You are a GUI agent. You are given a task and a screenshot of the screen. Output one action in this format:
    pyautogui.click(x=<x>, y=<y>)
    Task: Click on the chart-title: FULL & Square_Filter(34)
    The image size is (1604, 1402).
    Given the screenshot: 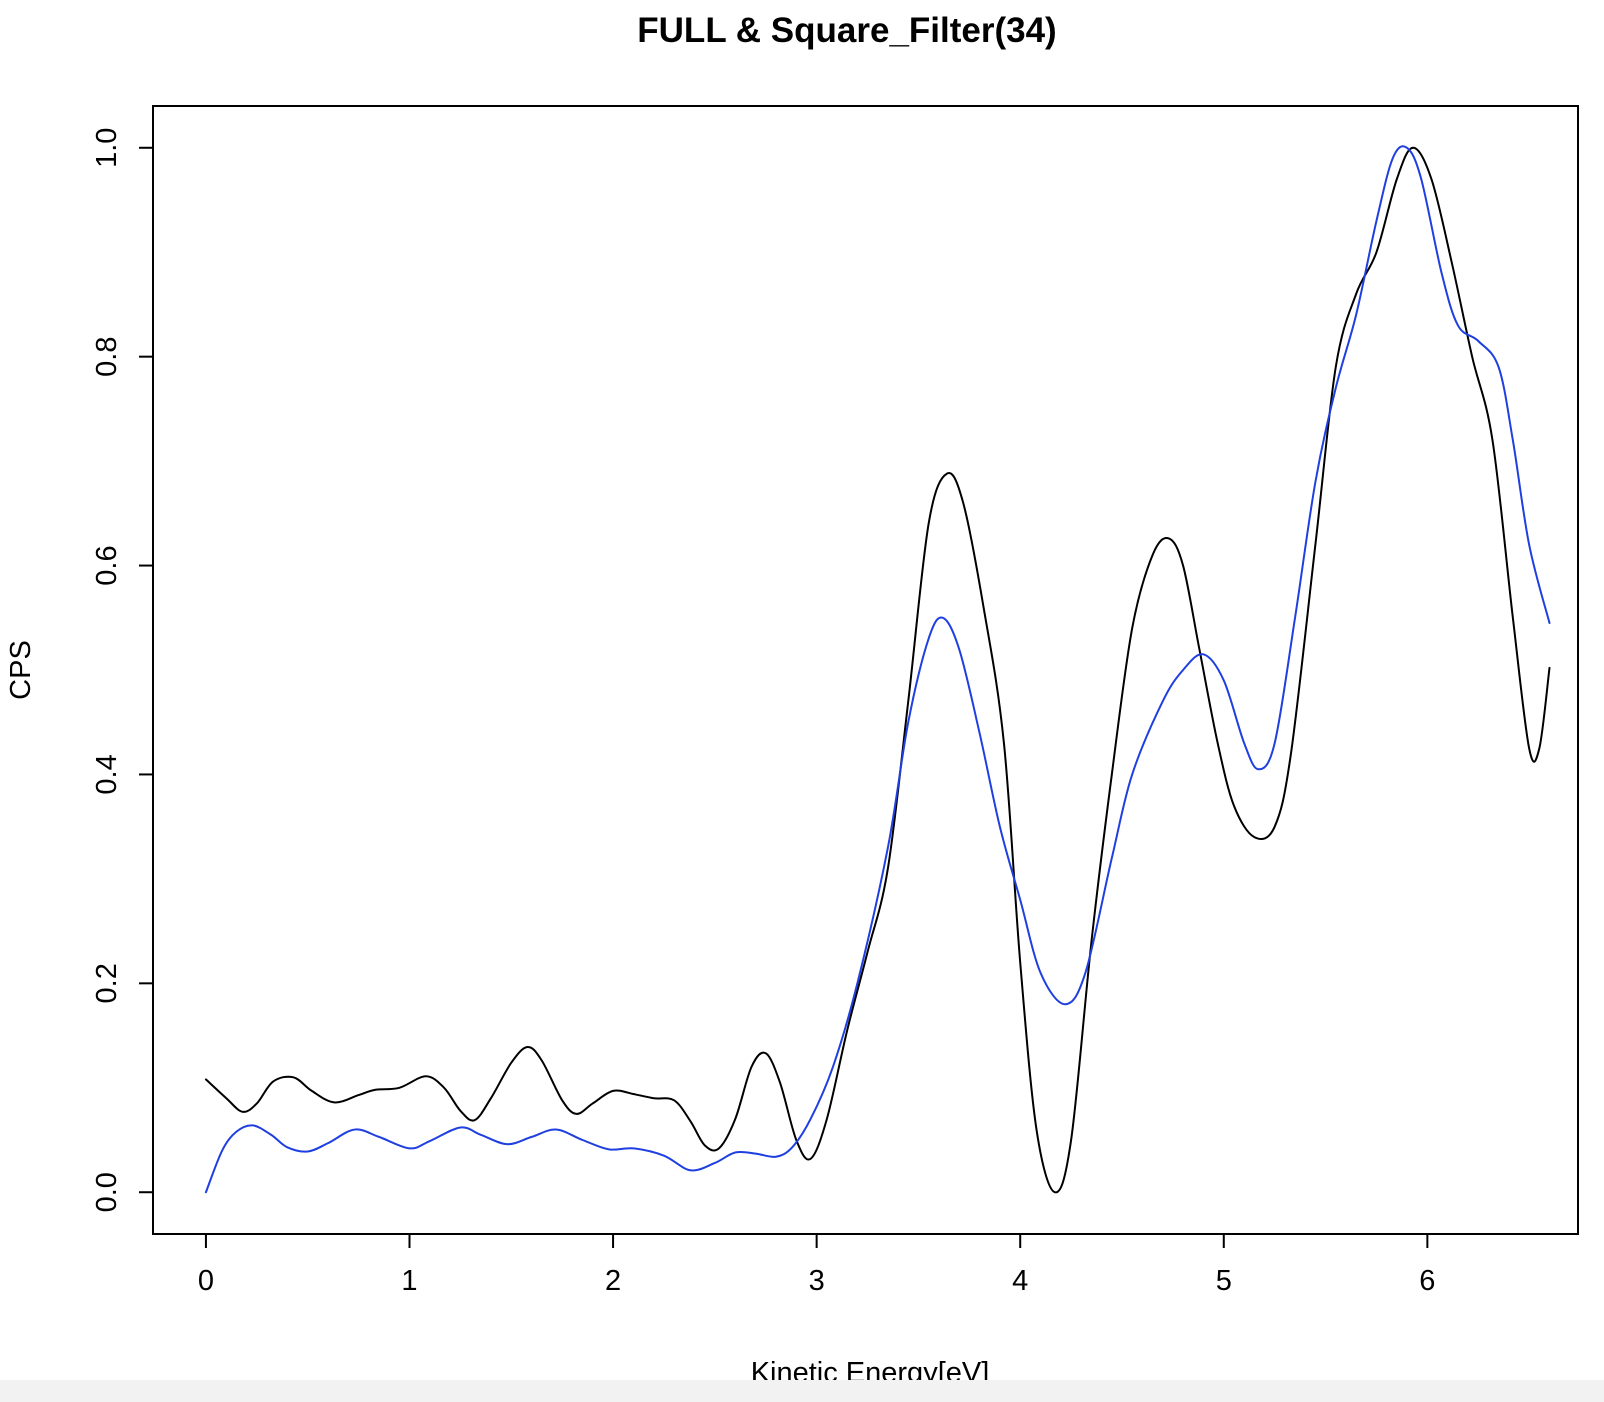 What is the action you would take?
    pyautogui.click(x=846, y=30)
    